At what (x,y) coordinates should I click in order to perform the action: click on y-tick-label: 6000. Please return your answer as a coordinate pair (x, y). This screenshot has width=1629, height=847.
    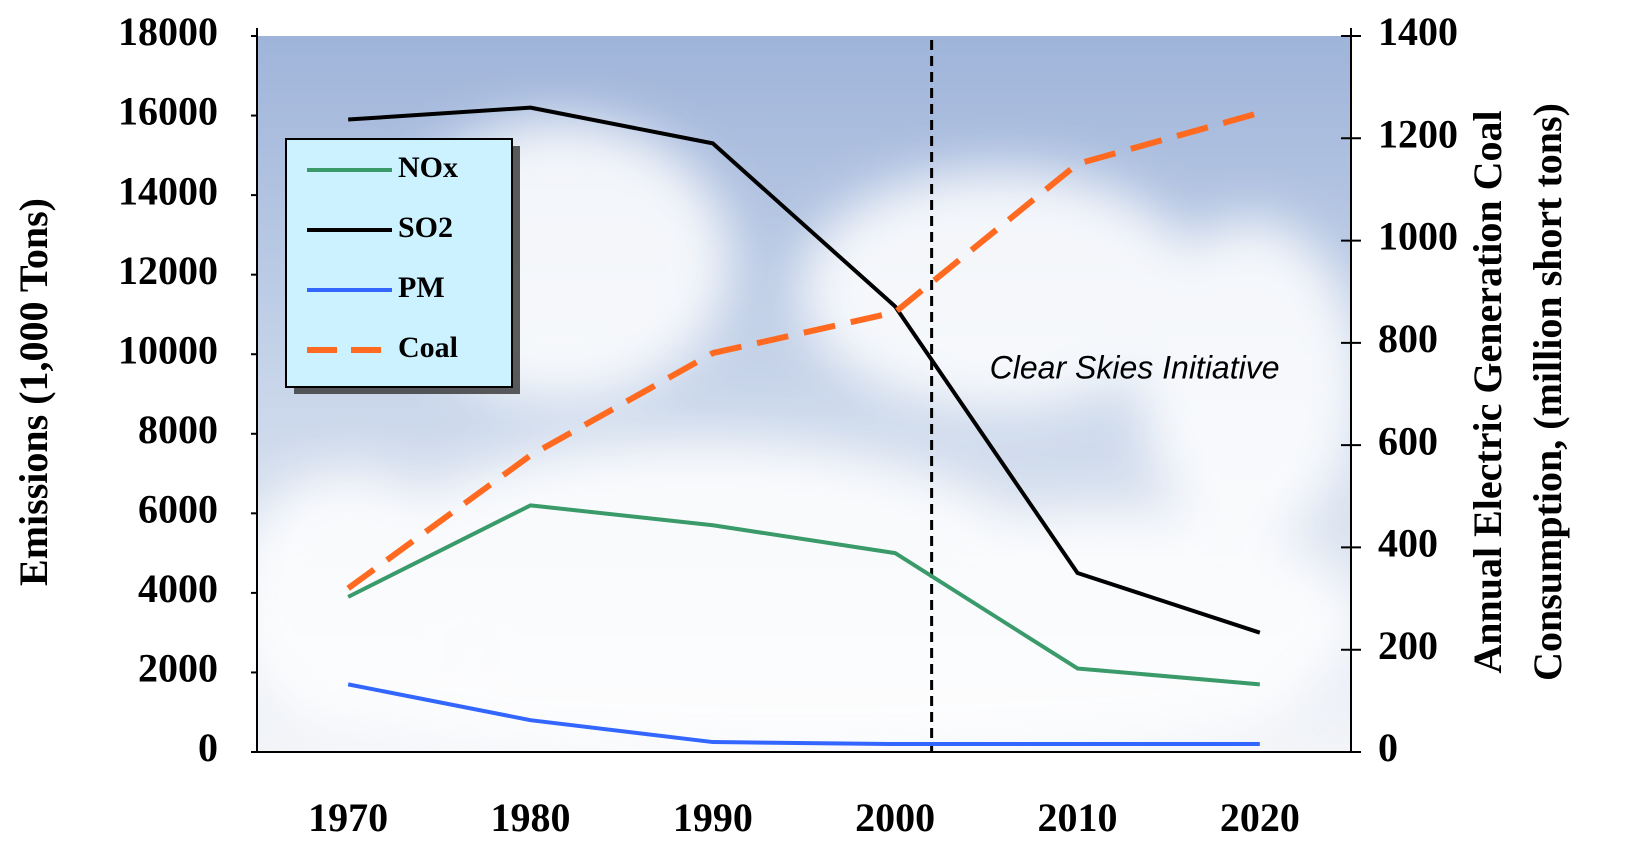
    Looking at the image, I should click on (178, 509).